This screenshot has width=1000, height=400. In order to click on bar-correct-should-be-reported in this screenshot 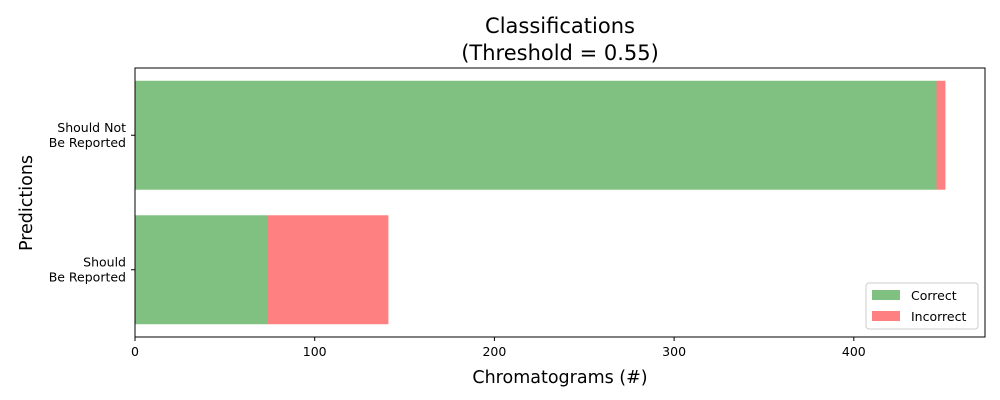, I will do `click(201, 270)`.